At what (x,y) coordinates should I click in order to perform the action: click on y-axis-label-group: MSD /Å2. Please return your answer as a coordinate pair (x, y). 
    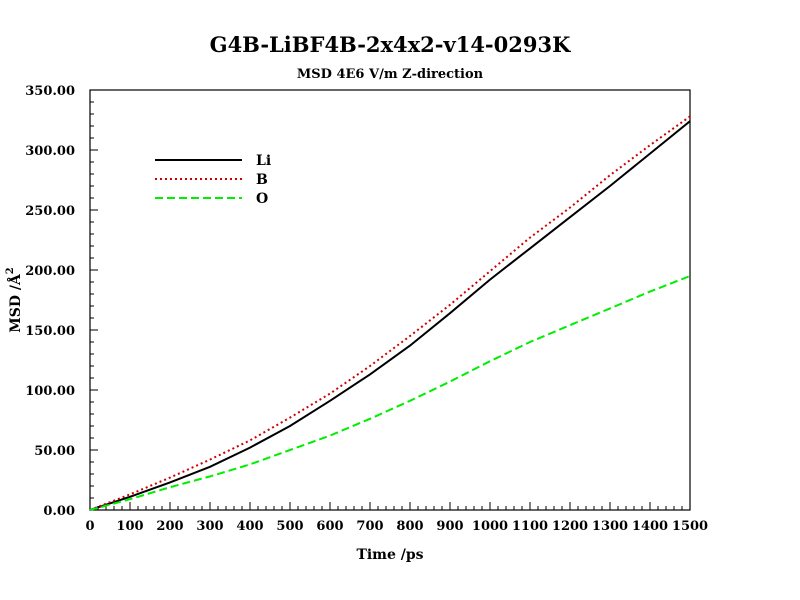
    Looking at the image, I should click on (14, 300).